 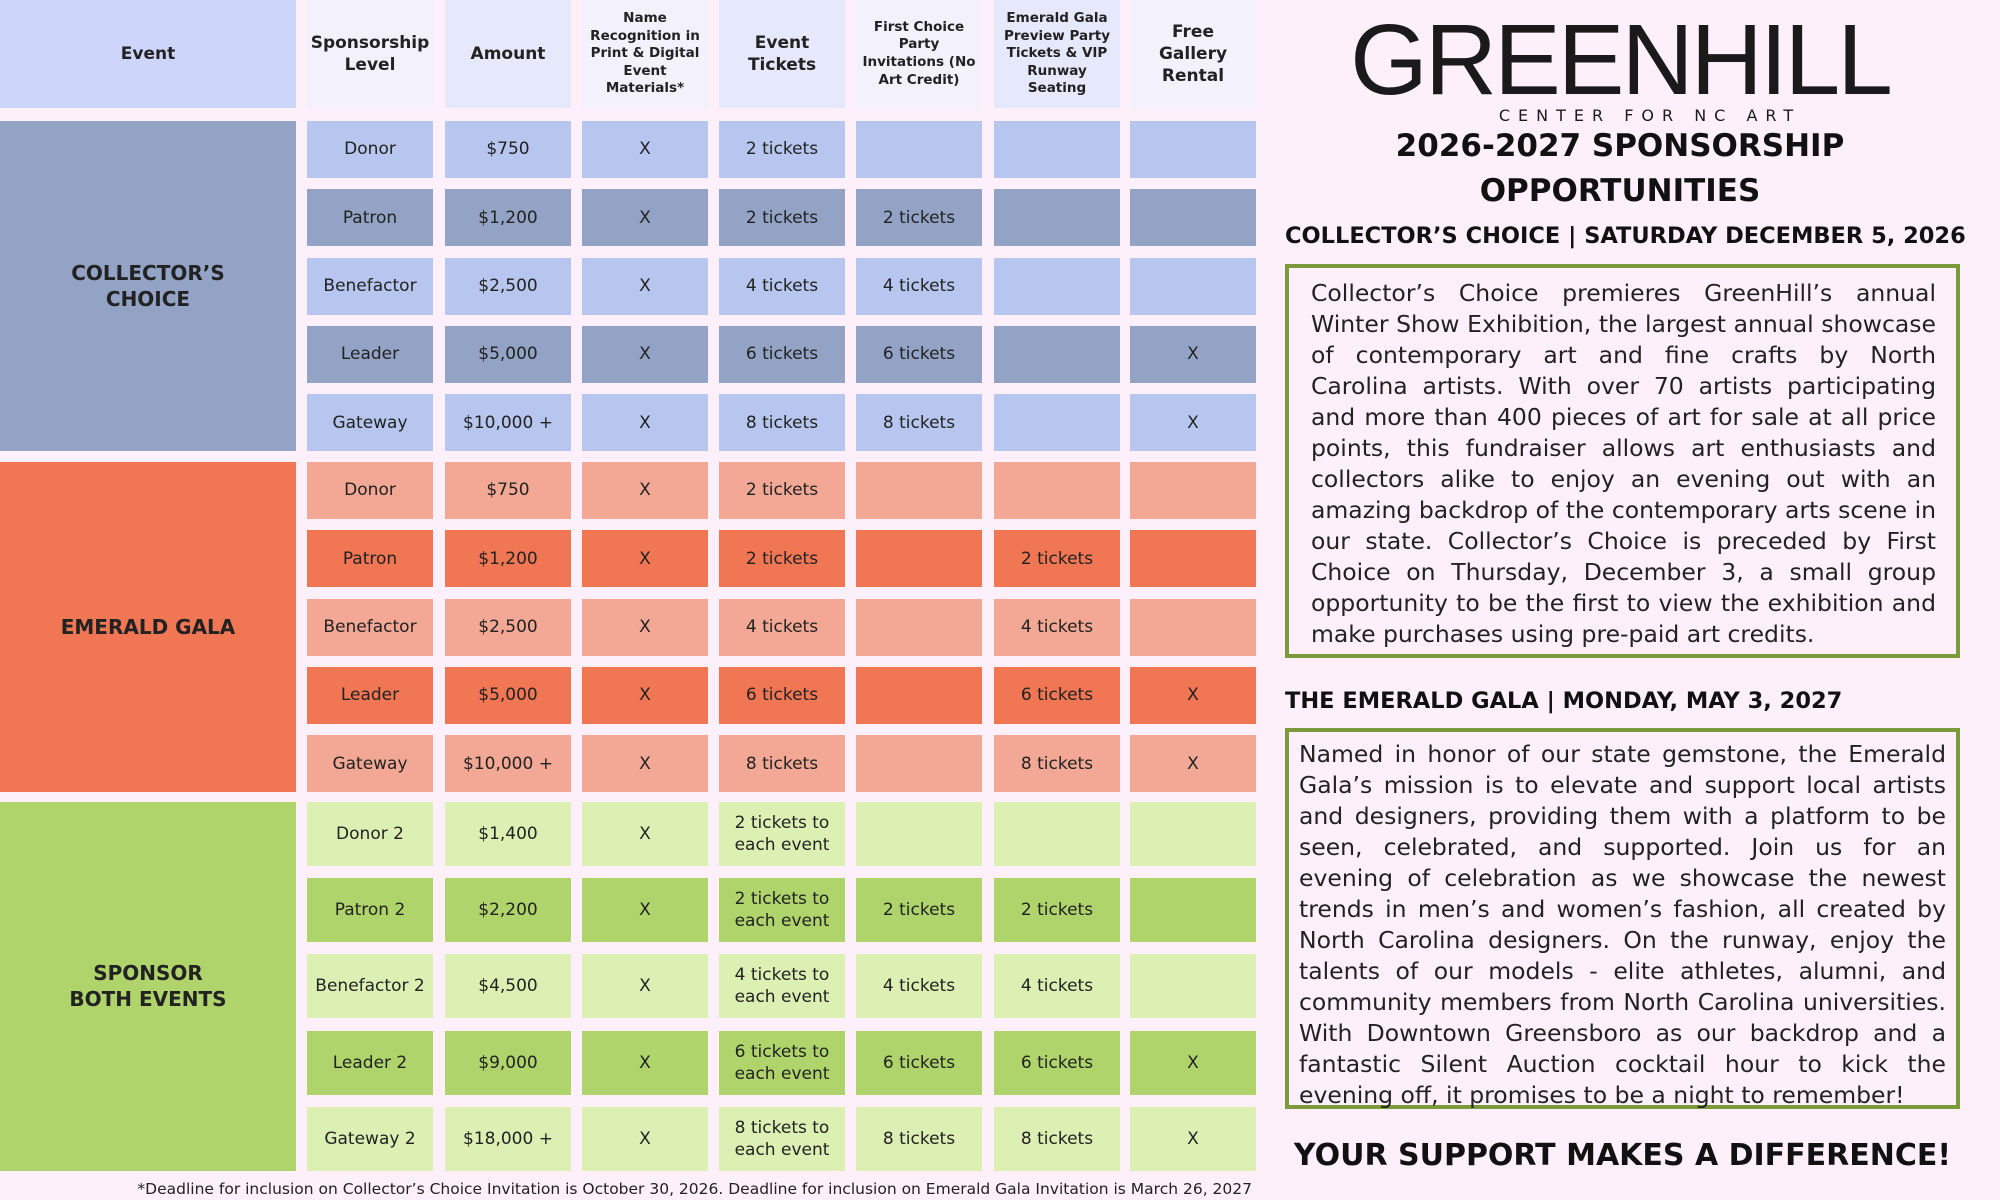 What do you see at coordinates (508, 627) in the screenshot?
I see `table-cell: $2,500` at bounding box center [508, 627].